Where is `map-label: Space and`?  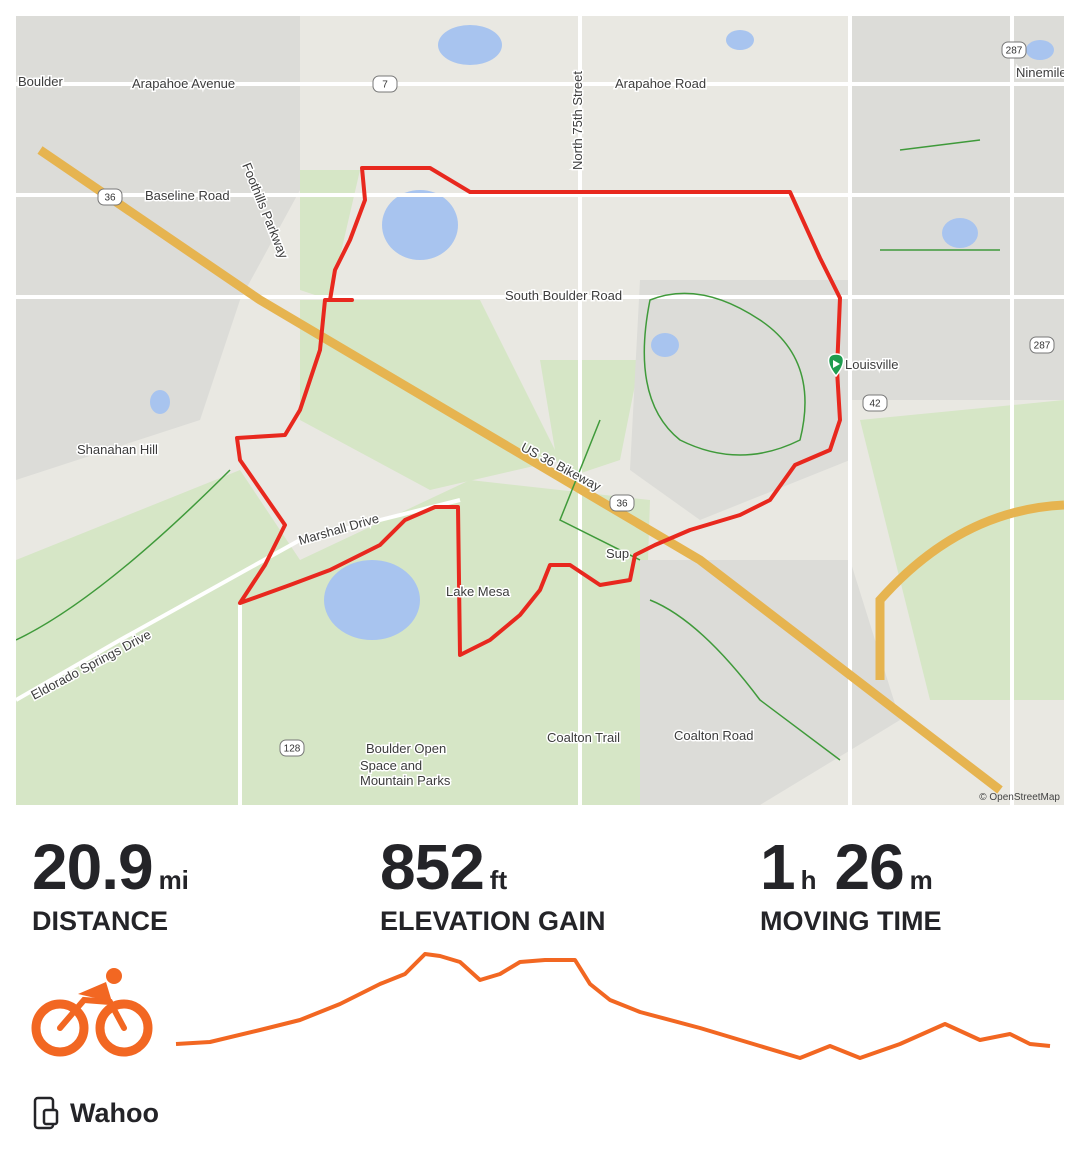 map-label: Space and is located at coordinates (391, 765).